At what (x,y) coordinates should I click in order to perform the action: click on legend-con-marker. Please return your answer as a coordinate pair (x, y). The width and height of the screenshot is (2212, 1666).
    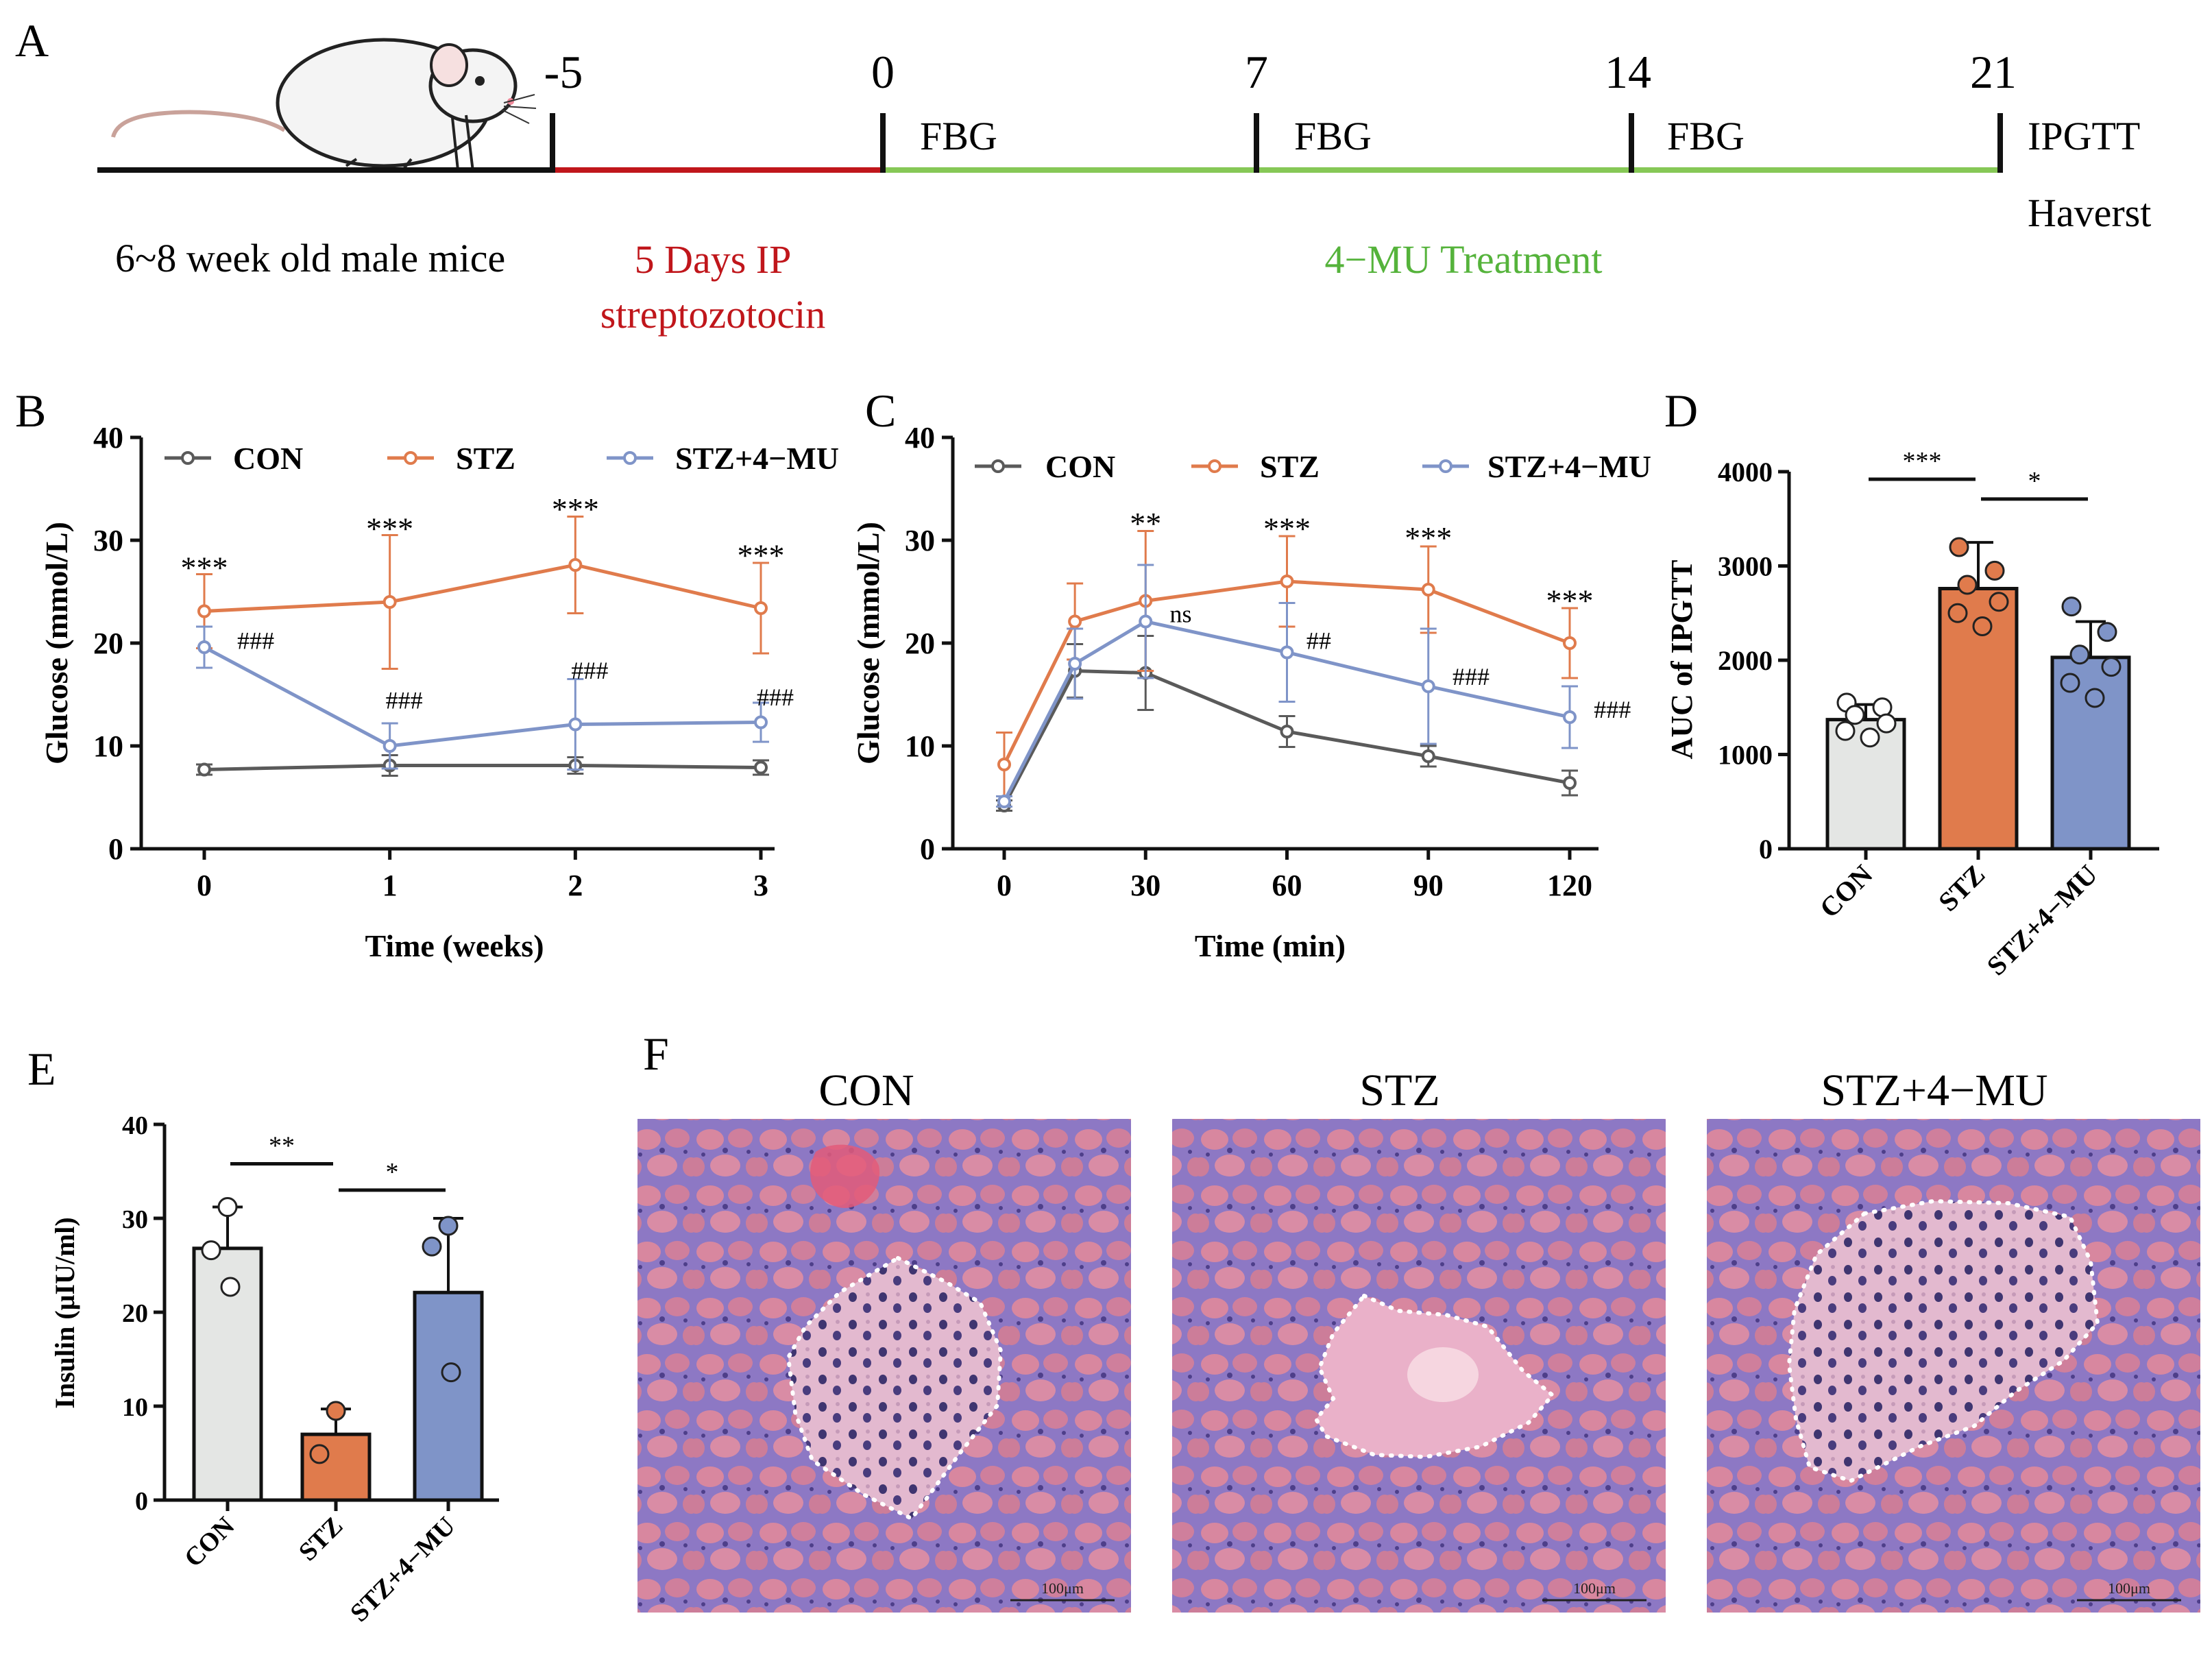
    Looking at the image, I should click on (998, 466).